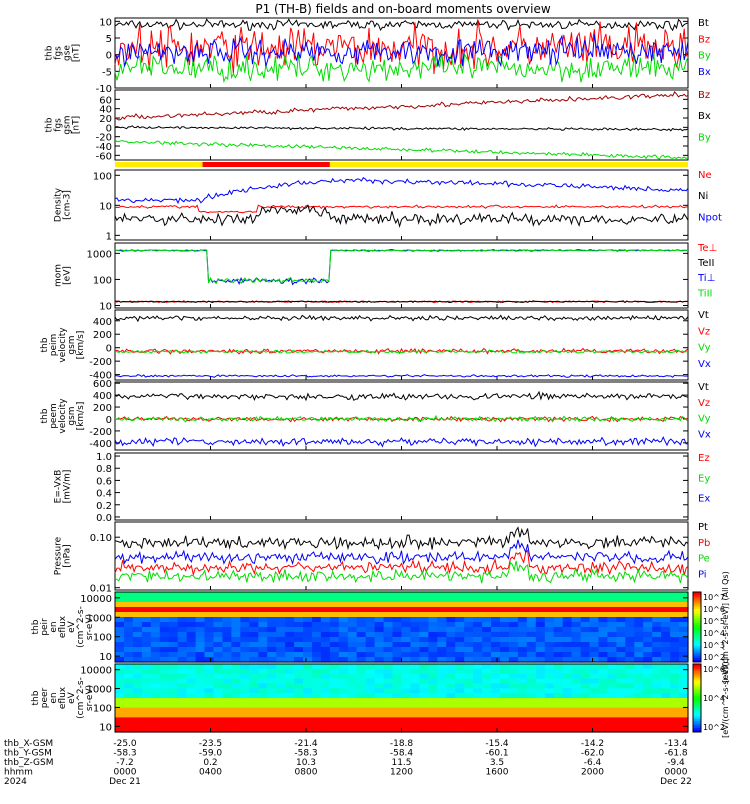  I want to click on y-axis-label: gse, so click(68, 53).